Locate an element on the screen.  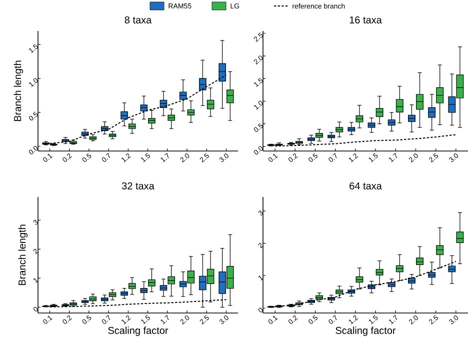
chart-title: 64 taxa is located at coordinates (366, 186).